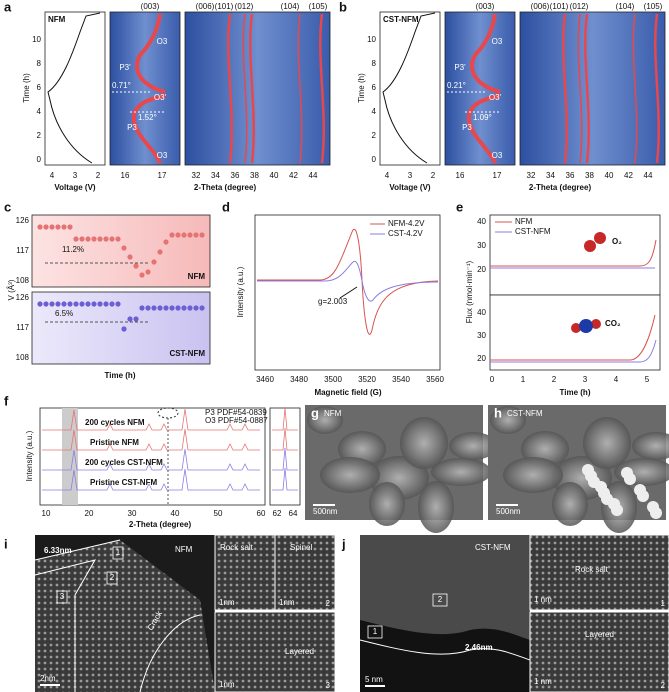 This screenshot has height=692, width=669. Describe the element at coordinates (39, 87) in the screenshot. I see `y-tick-label: 6` at that location.